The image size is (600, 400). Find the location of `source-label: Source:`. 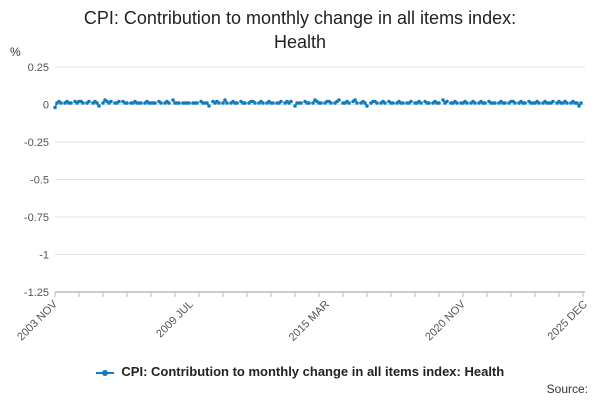

source-label: Source: is located at coordinates (567, 389).